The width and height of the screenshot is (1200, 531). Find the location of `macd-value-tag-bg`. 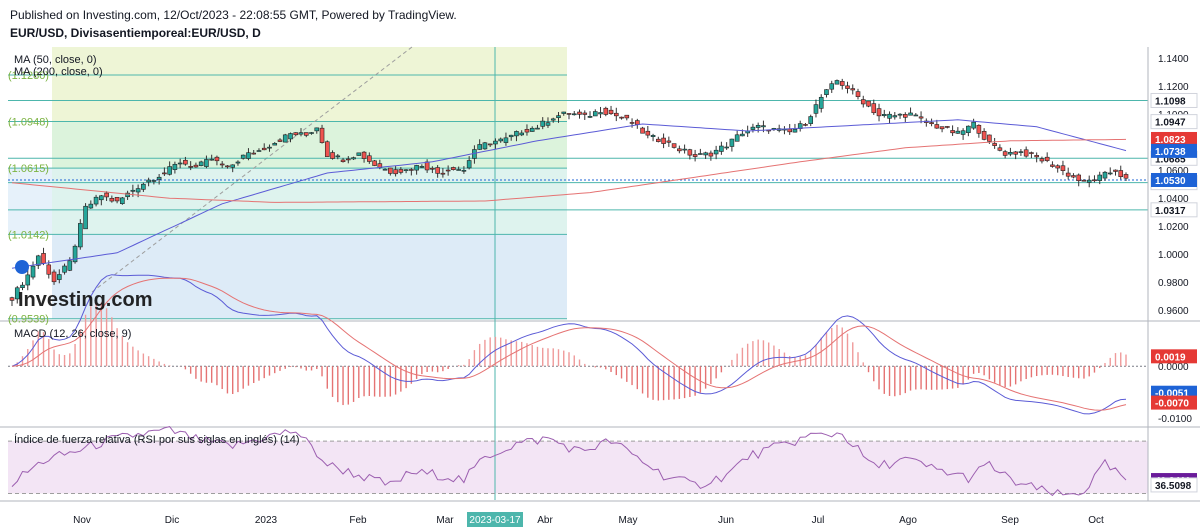

macd-value-tag-bg is located at coordinates (1174, 402).